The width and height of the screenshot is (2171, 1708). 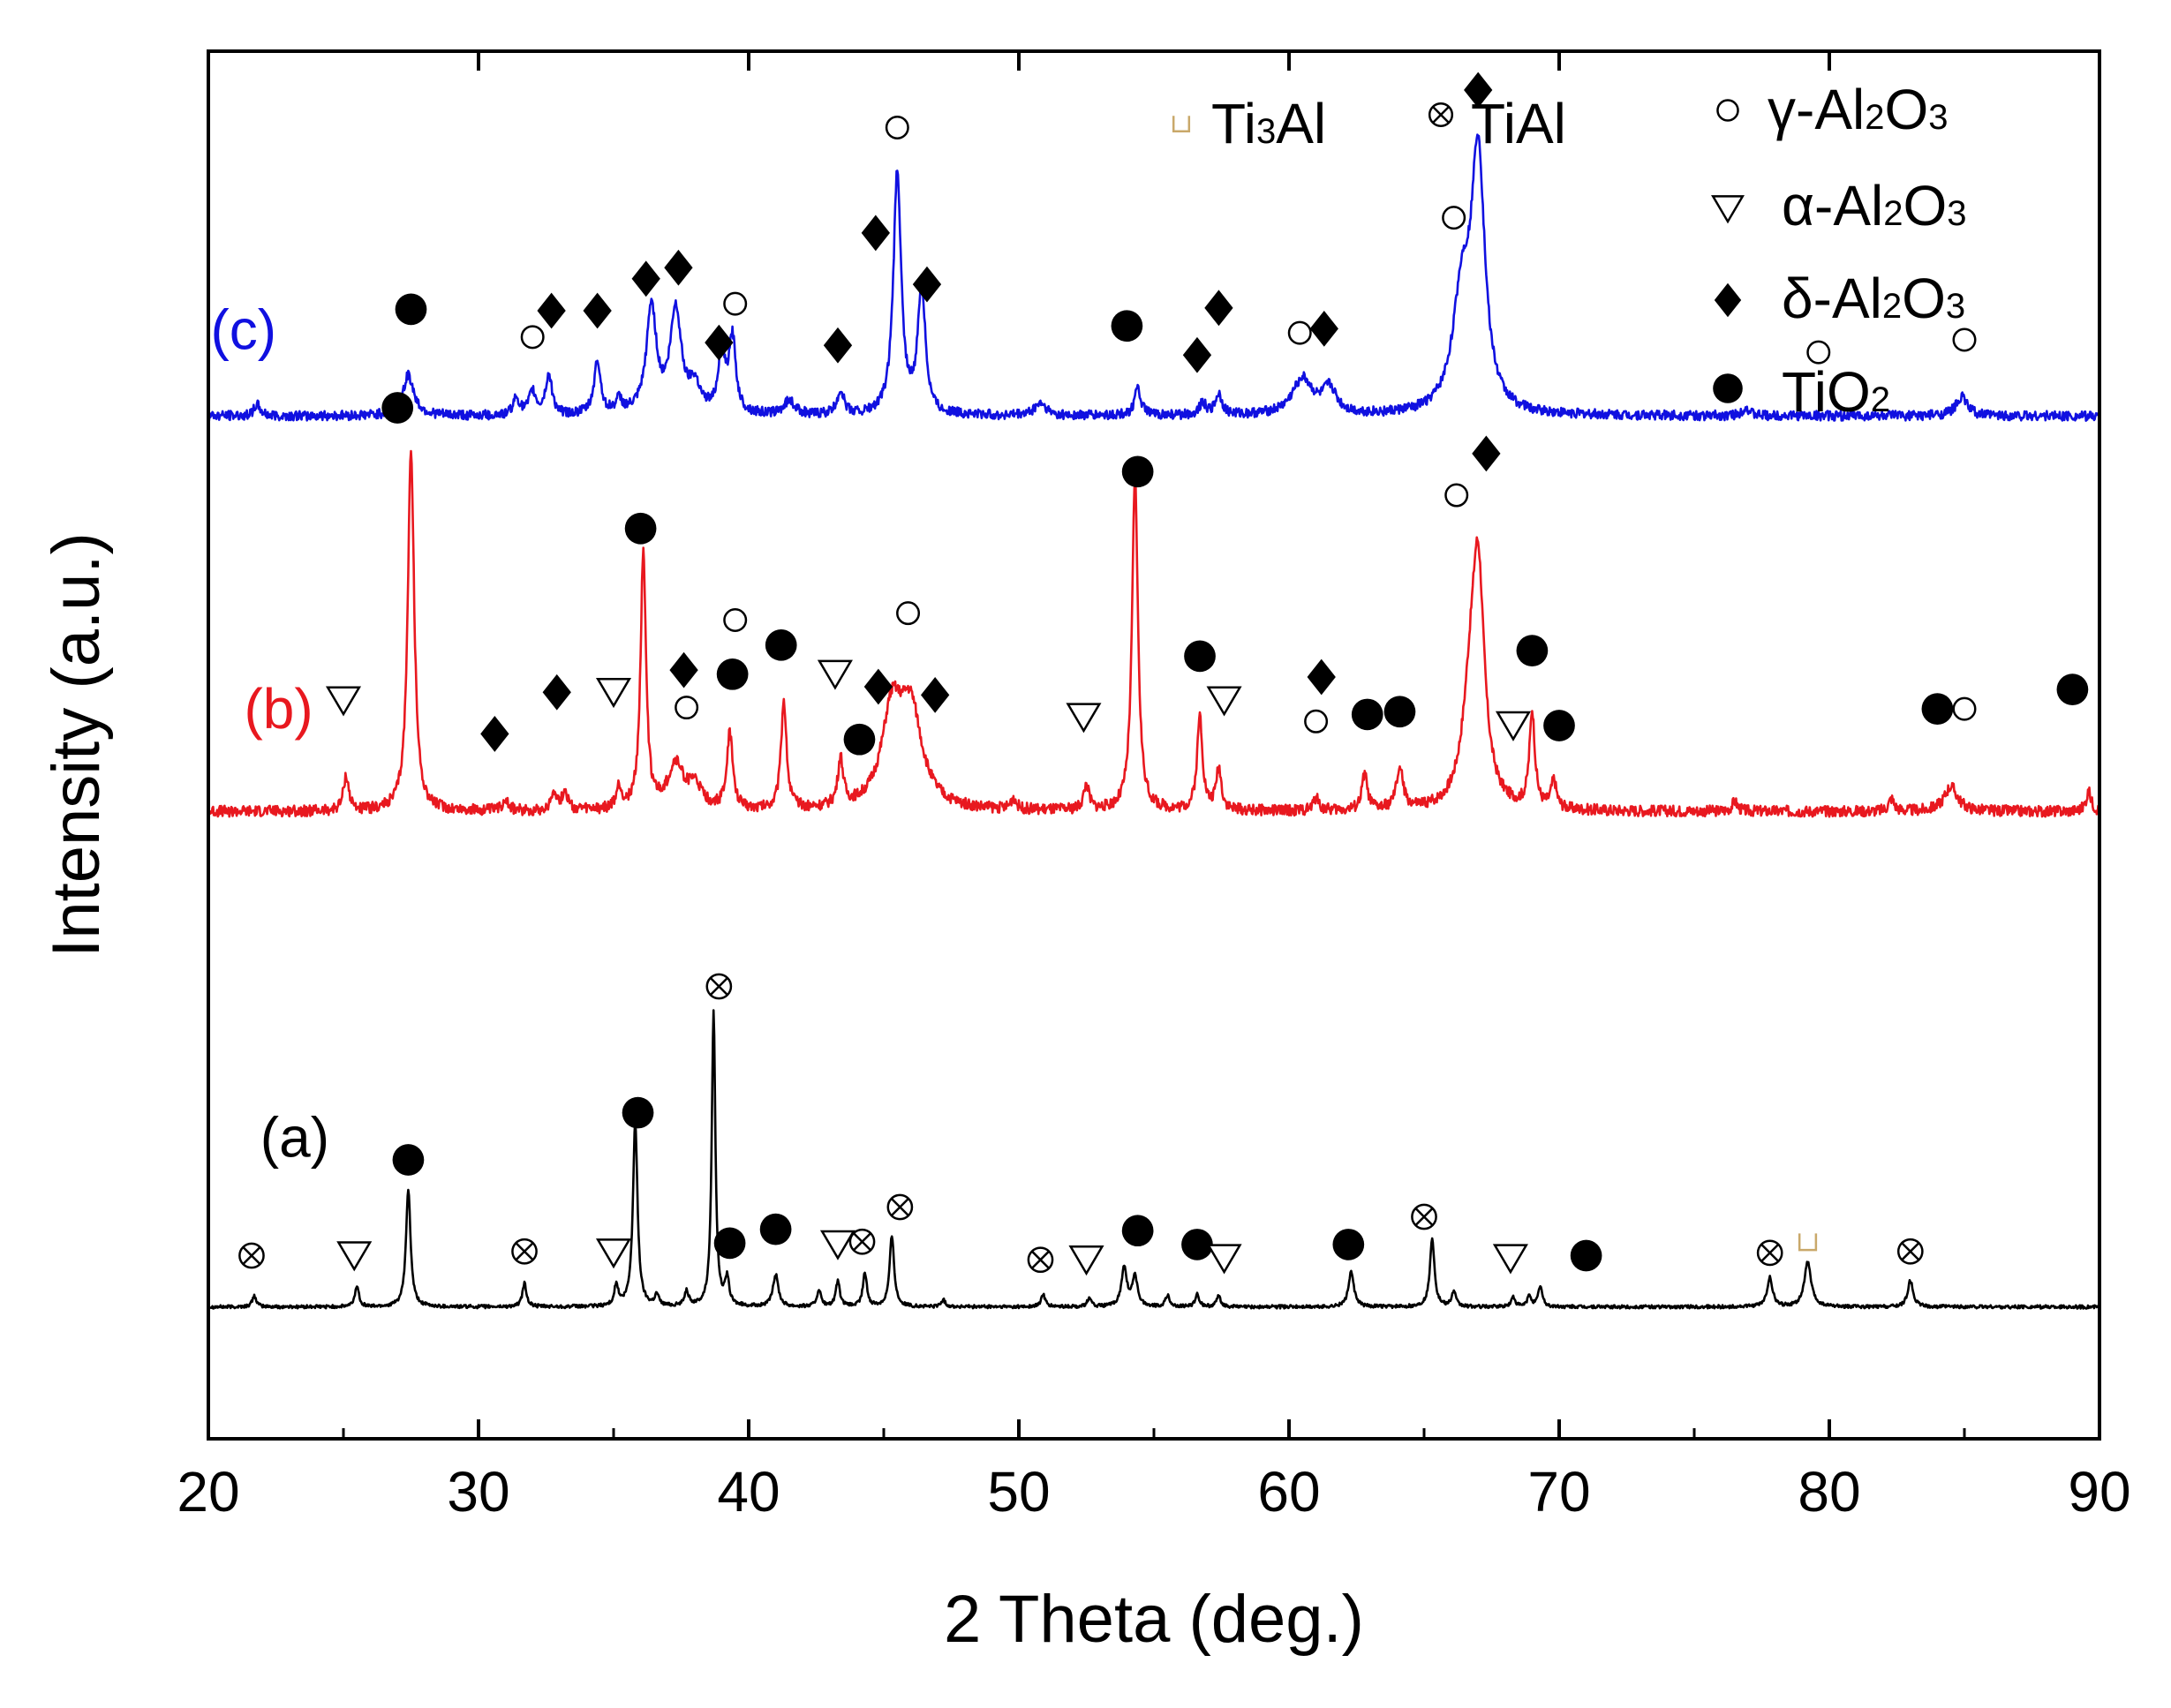 I want to click on x-tick-label-4: 60, so click(x=1288, y=1492).